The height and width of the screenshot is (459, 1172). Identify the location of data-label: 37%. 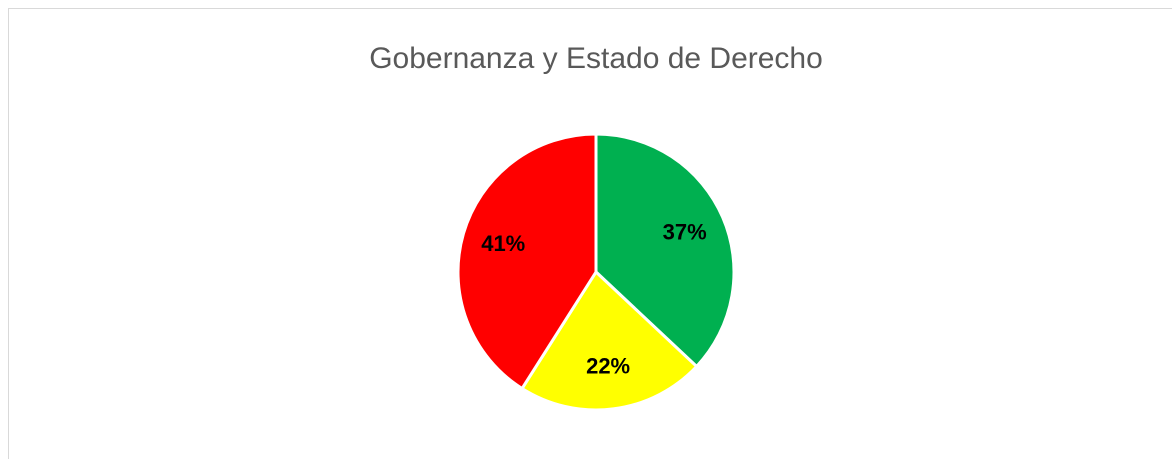
(685, 231).